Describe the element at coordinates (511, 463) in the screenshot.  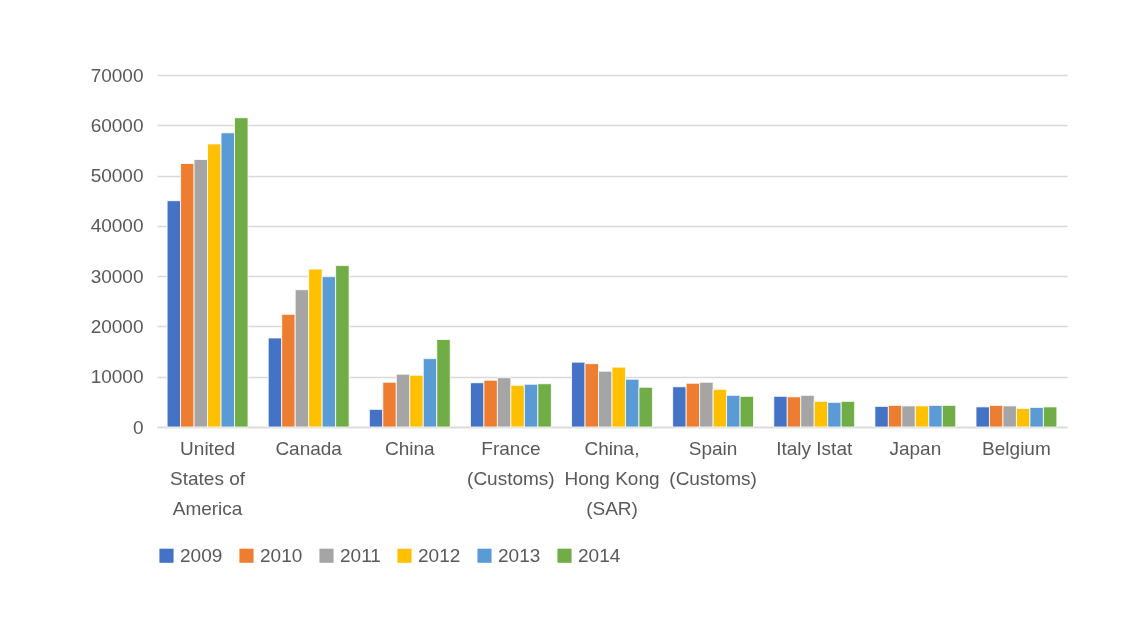
I see `x-tick-label: France (Customs)` at that location.